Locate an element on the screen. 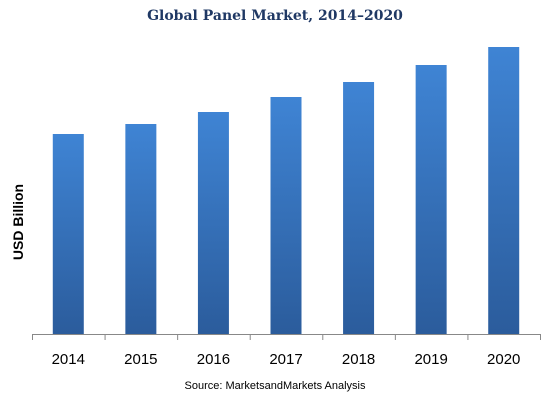 This screenshot has height=400, width=550. x-tick-label-2017: 2017 is located at coordinates (285, 359).